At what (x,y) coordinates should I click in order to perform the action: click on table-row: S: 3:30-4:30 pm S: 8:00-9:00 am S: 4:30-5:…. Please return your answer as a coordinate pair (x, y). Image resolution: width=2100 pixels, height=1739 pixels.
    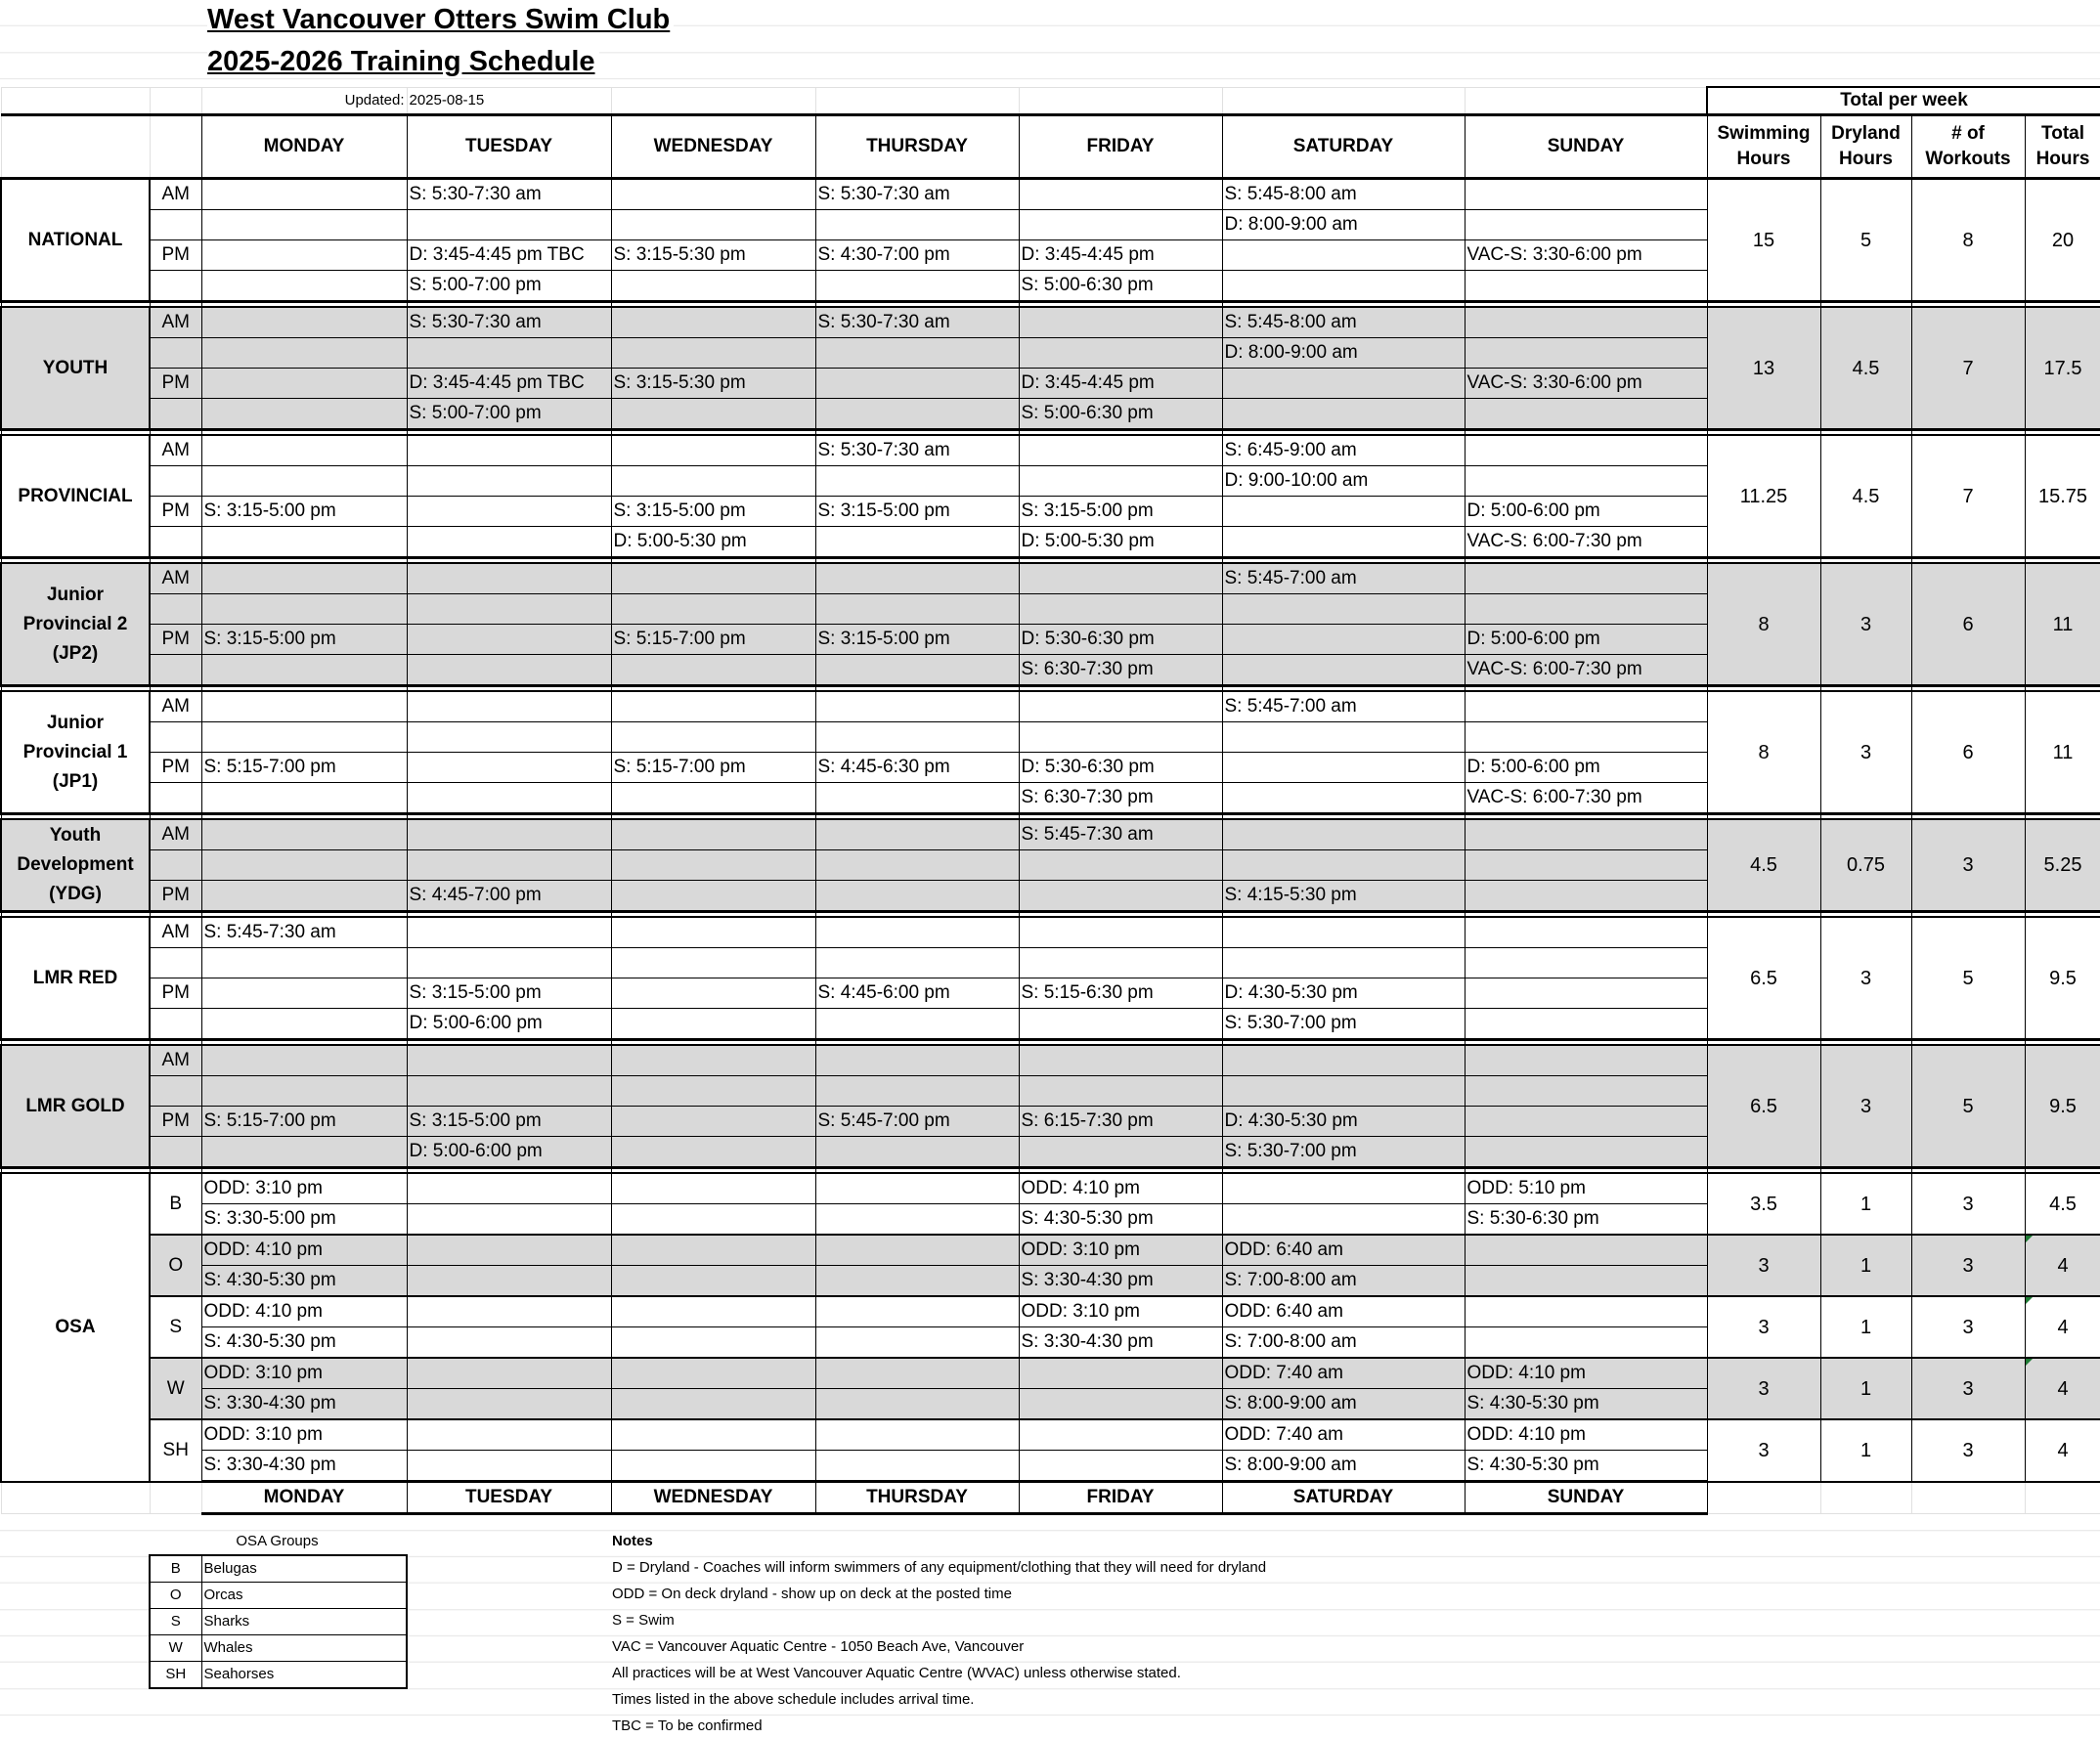
    Looking at the image, I should click on (1051, 1466).